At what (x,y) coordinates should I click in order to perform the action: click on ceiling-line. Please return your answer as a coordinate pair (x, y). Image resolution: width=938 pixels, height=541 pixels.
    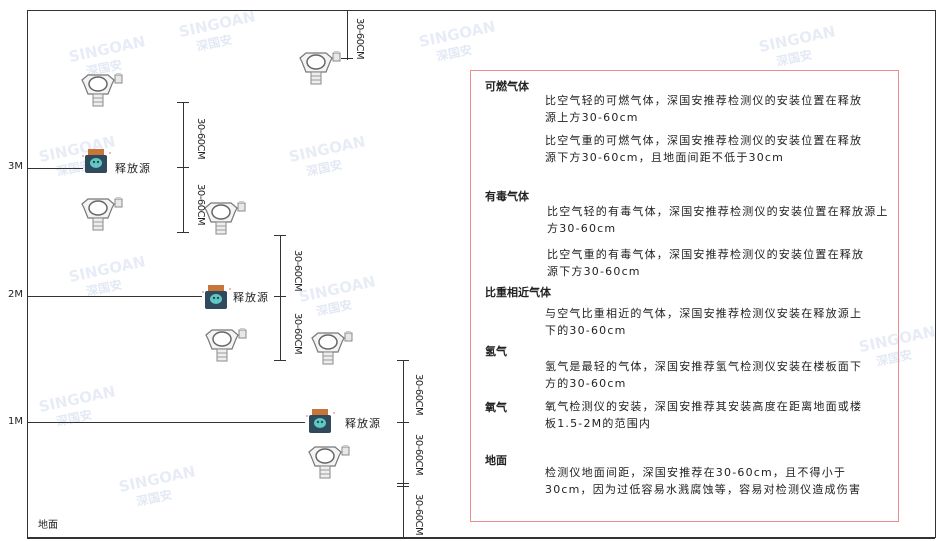
    Looking at the image, I should click on (481, 10).